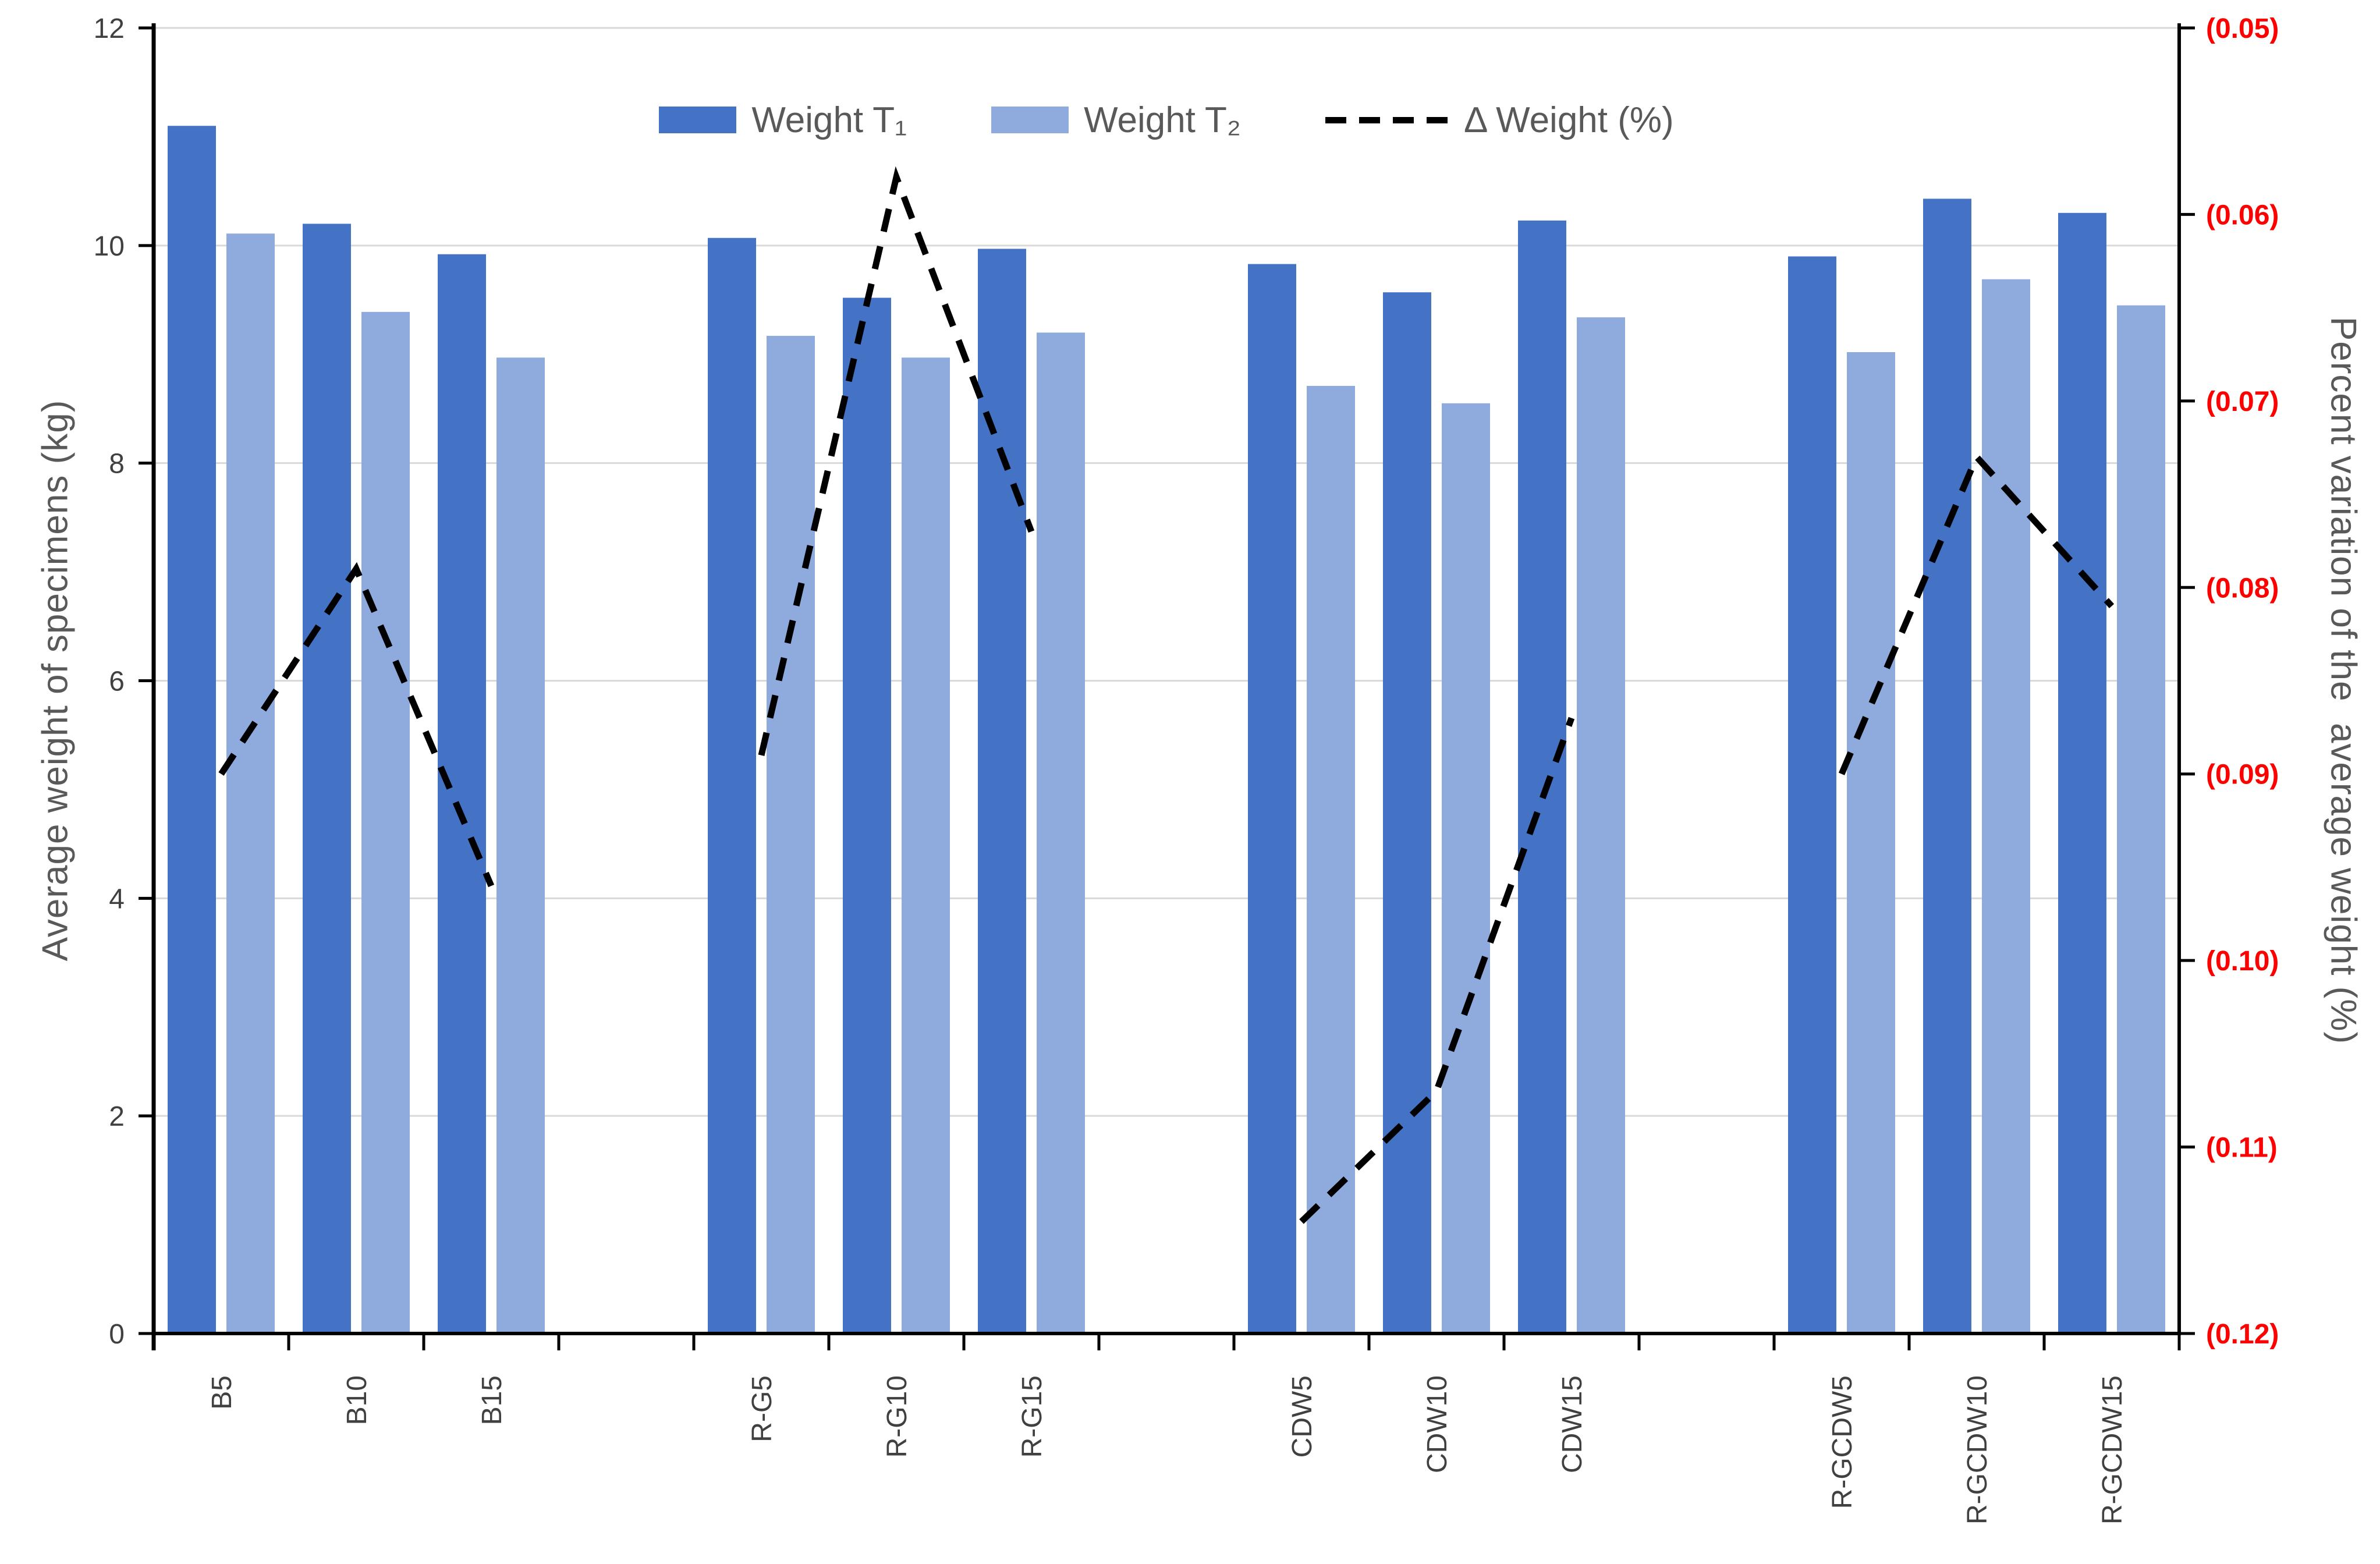 The width and height of the screenshot is (2380, 1564). What do you see at coordinates (698, 120) in the screenshot?
I see `legend-swatch-weight-t1-icon` at bounding box center [698, 120].